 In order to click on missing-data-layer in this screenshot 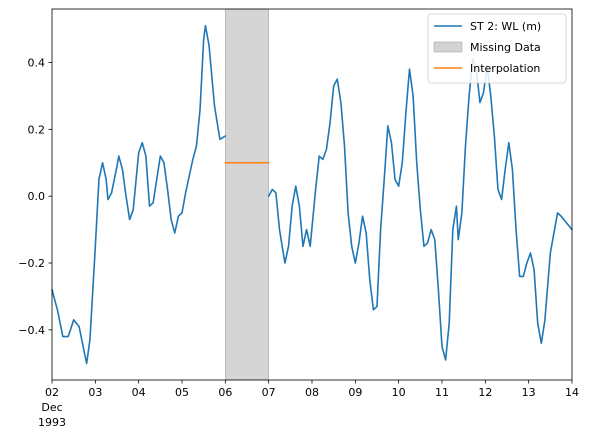, I will do `click(247, 194)`.